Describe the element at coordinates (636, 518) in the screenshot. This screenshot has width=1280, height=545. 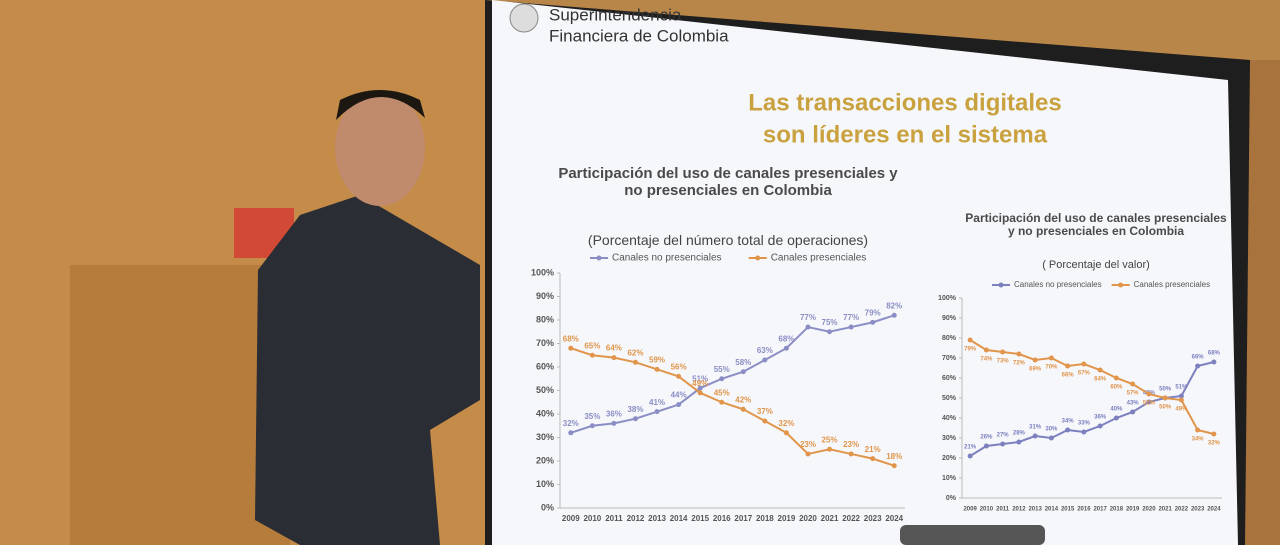
I see `x-tick-label: 2012` at that location.